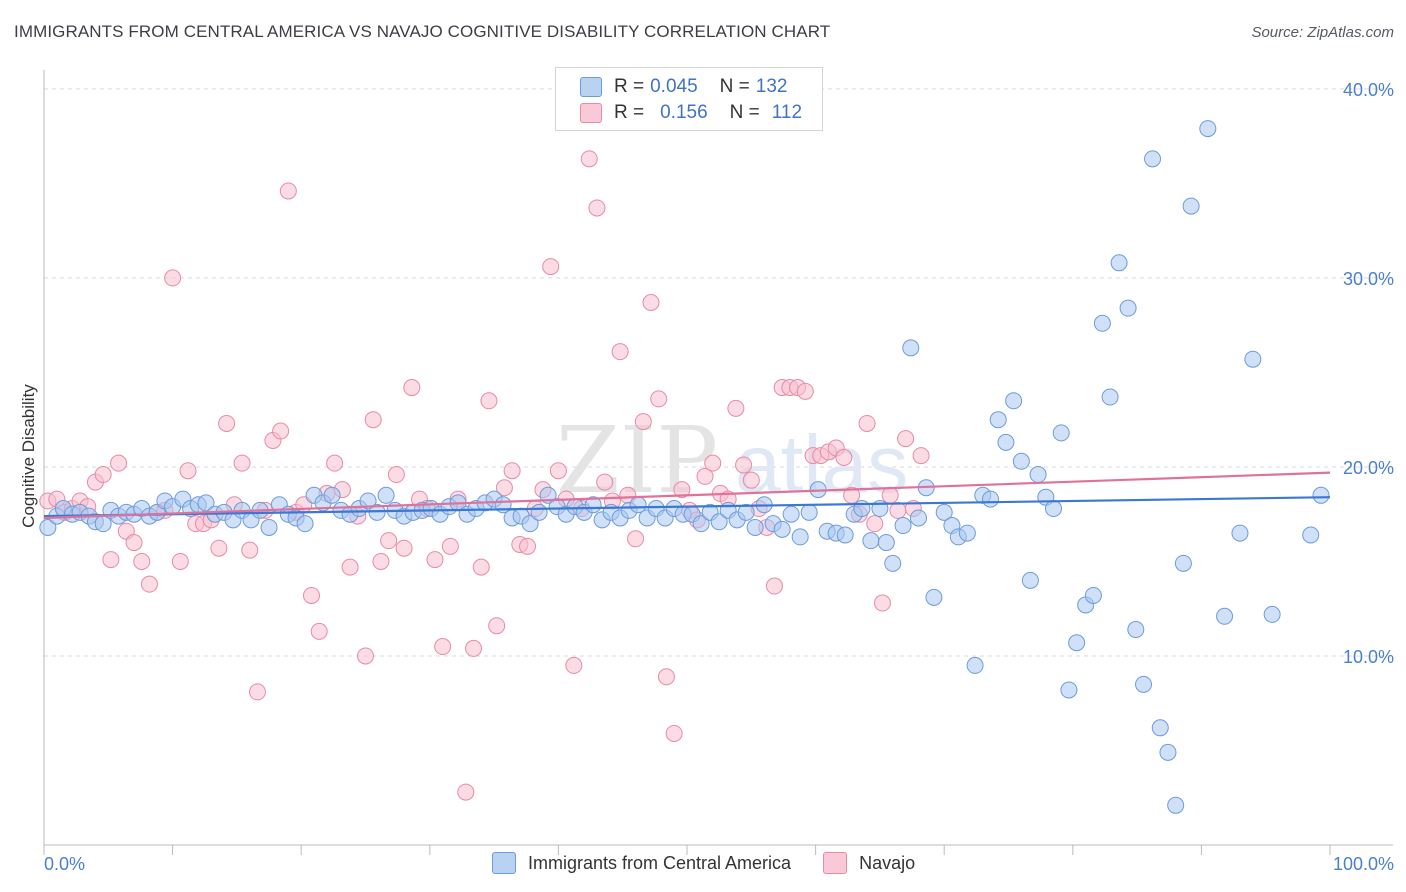 This screenshot has width=1406, height=892. What do you see at coordinates (64, 864) in the screenshot?
I see `x-tick-label-min: 0.0%` at bounding box center [64, 864].